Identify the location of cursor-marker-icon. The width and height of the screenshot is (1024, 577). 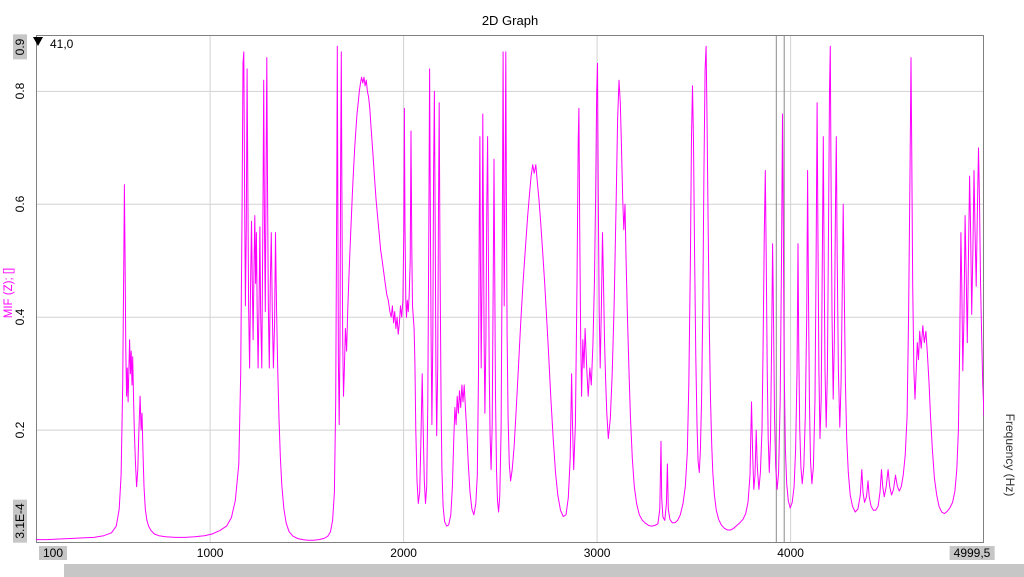
(38, 41).